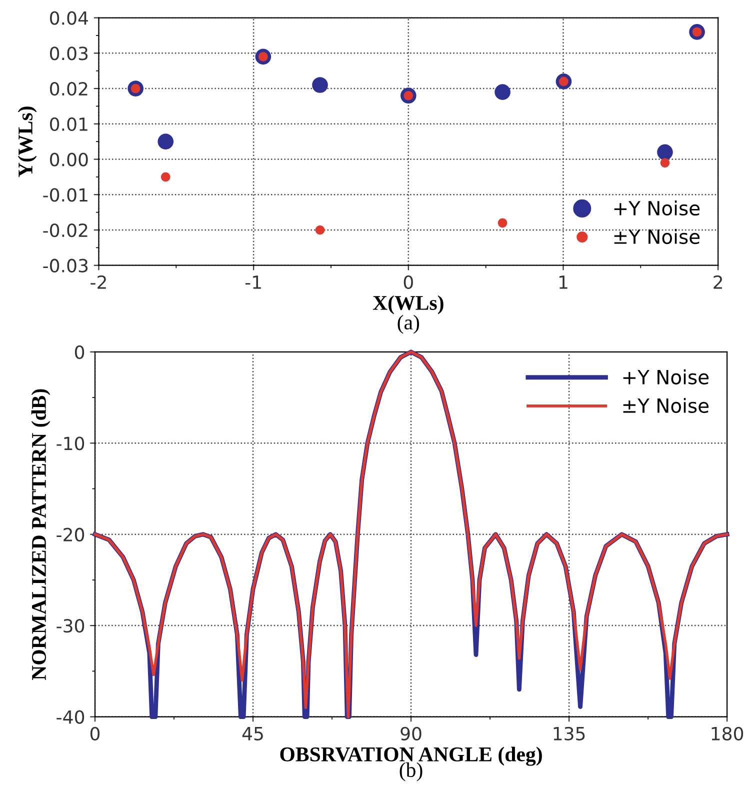  What do you see at coordinates (569, 733) in the screenshot?
I see `x-tick-label: 135` at bounding box center [569, 733].